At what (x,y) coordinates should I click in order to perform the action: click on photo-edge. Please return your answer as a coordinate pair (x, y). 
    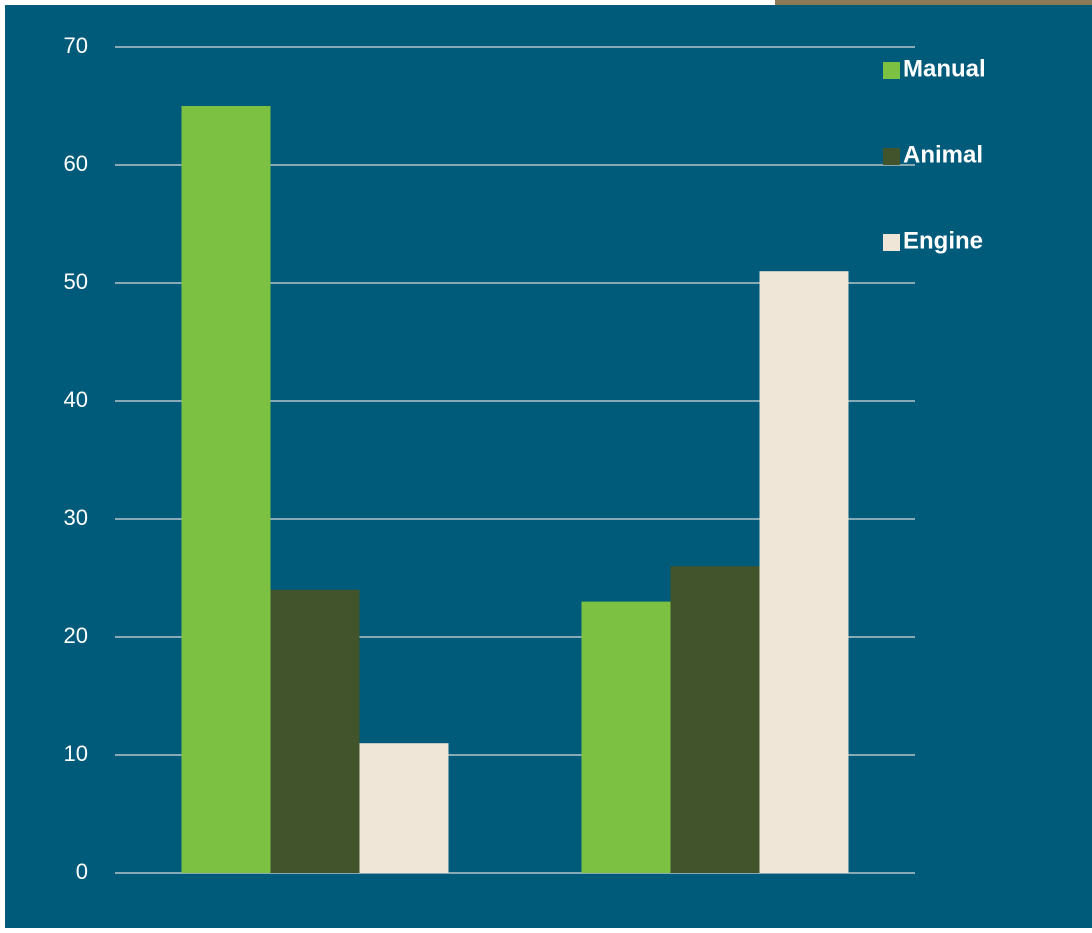
    Looking at the image, I should click on (933, 3).